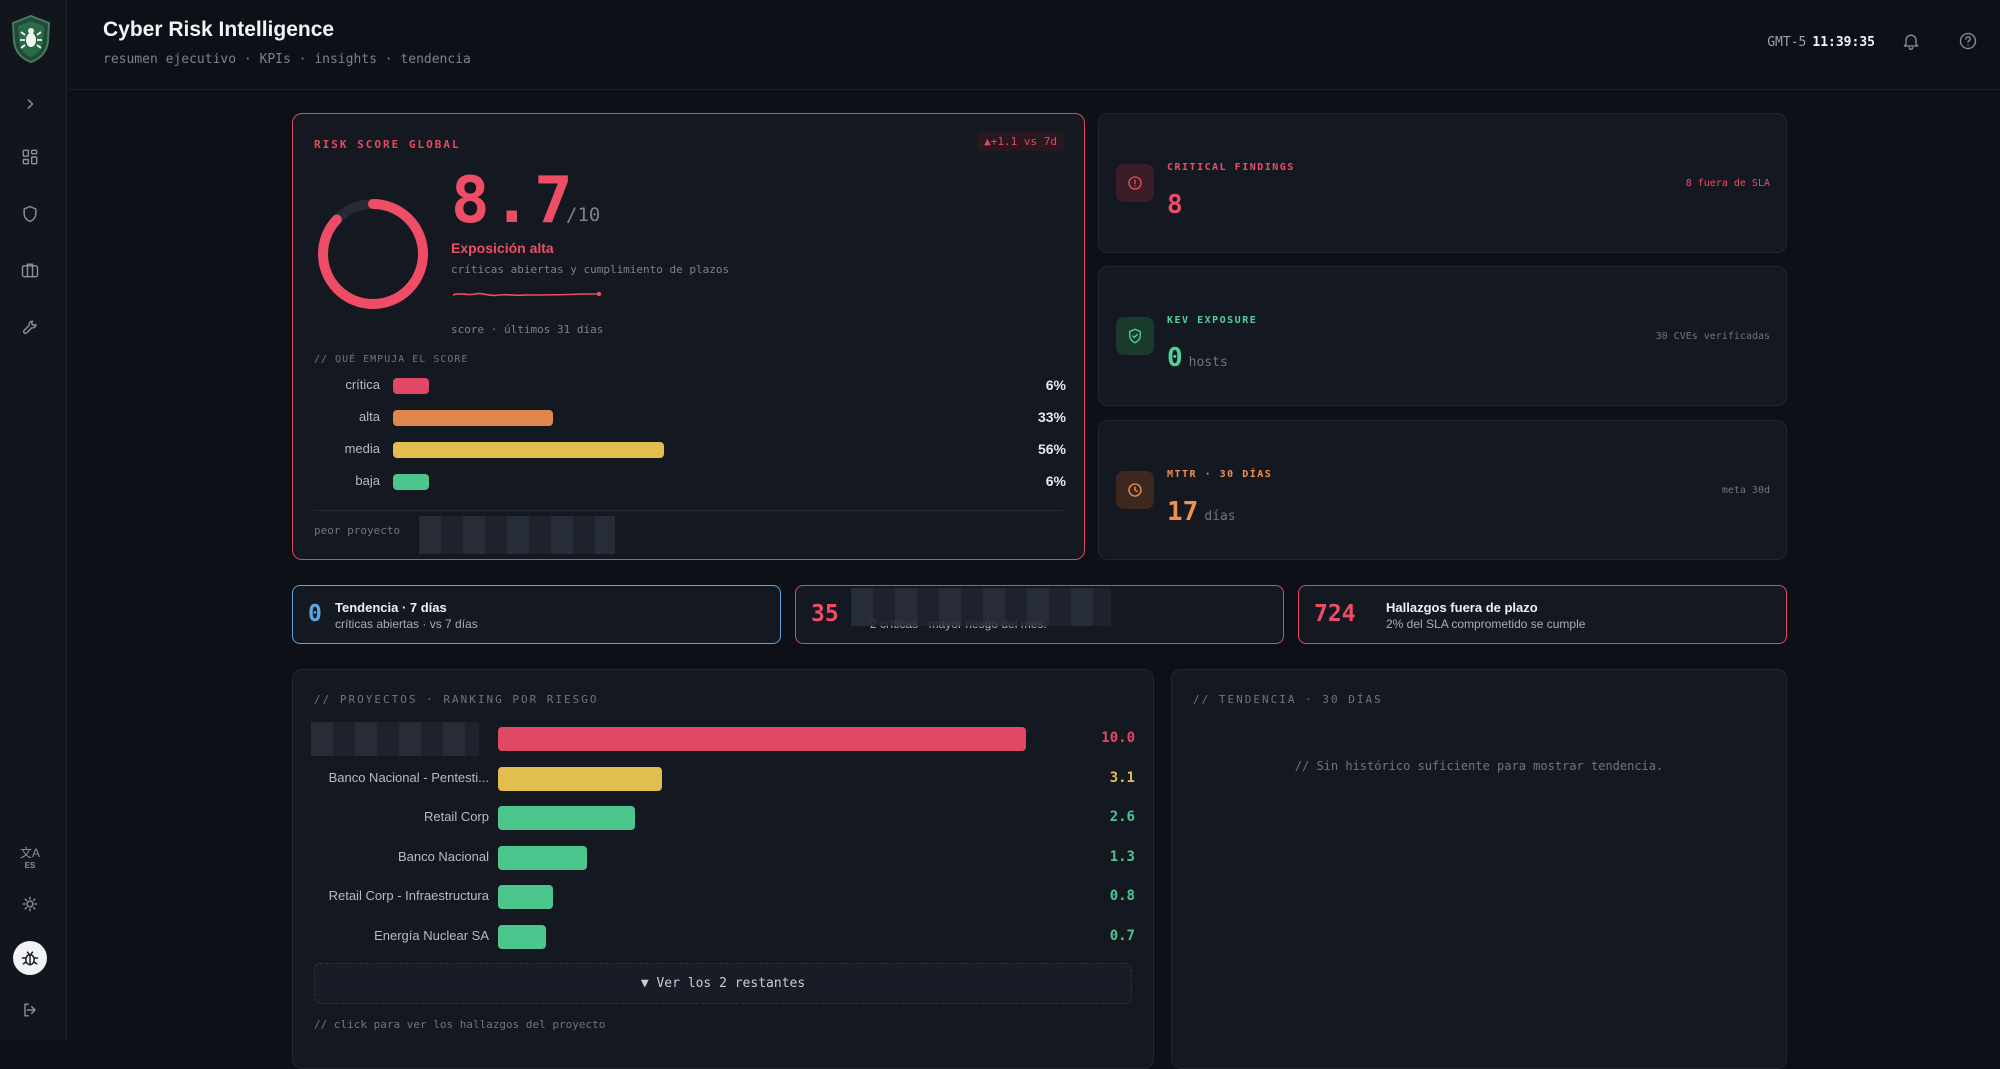 The image size is (2000, 1069). What do you see at coordinates (1212, 320) in the screenshot?
I see `kpi-label: KEV EXPOSURE` at bounding box center [1212, 320].